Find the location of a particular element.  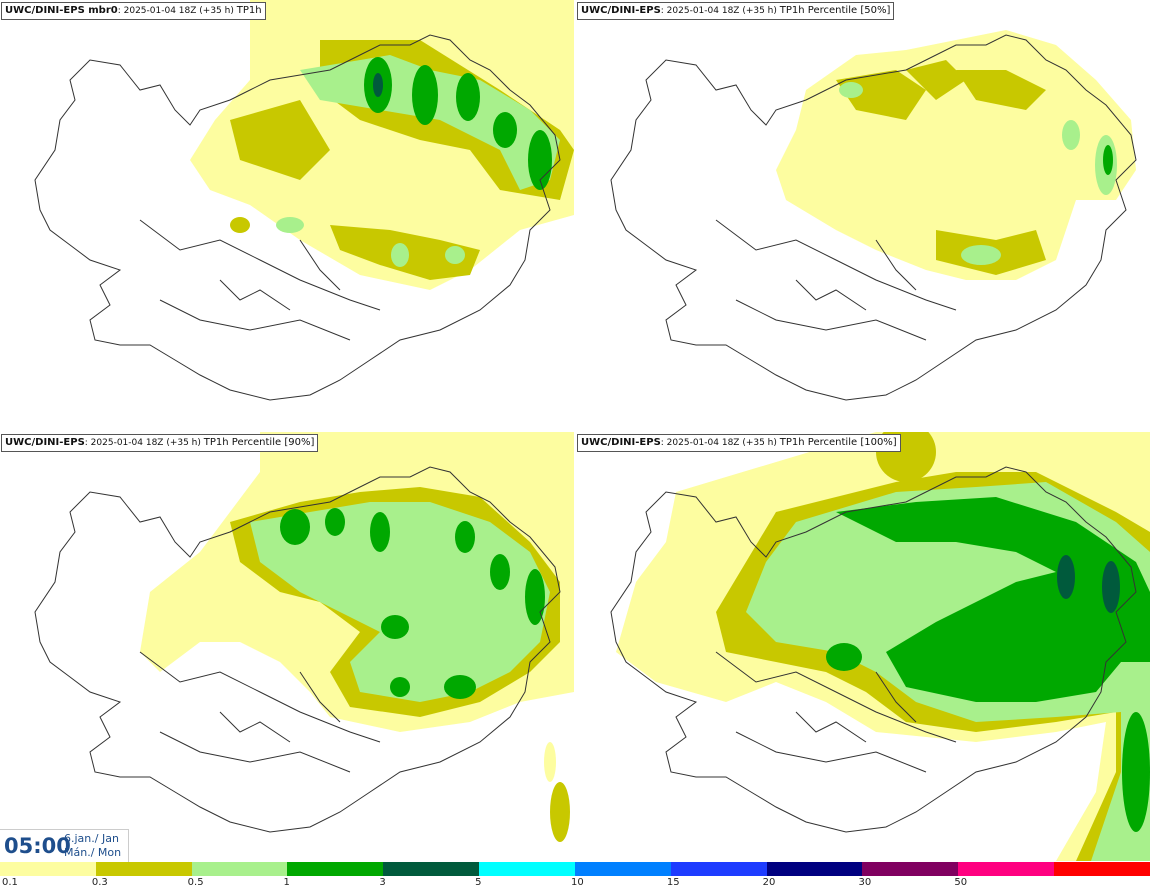

legend-tick-label: 15 is located at coordinates (673, 882).